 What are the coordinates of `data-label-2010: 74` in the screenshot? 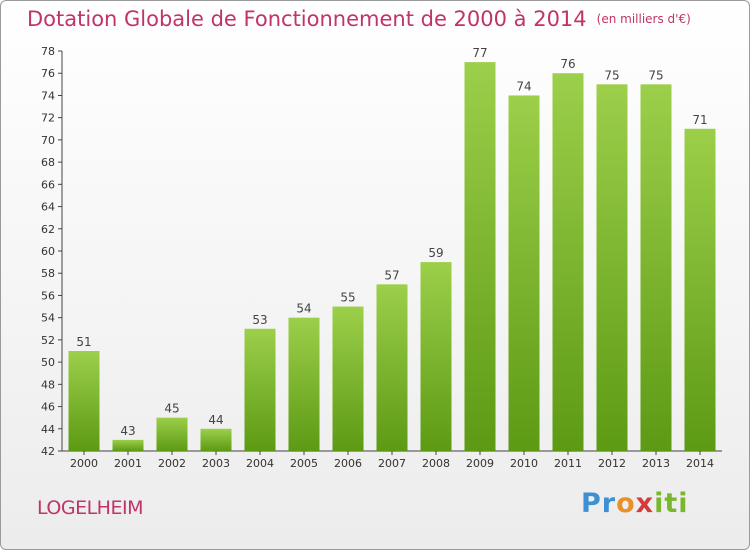 It's located at (523, 86).